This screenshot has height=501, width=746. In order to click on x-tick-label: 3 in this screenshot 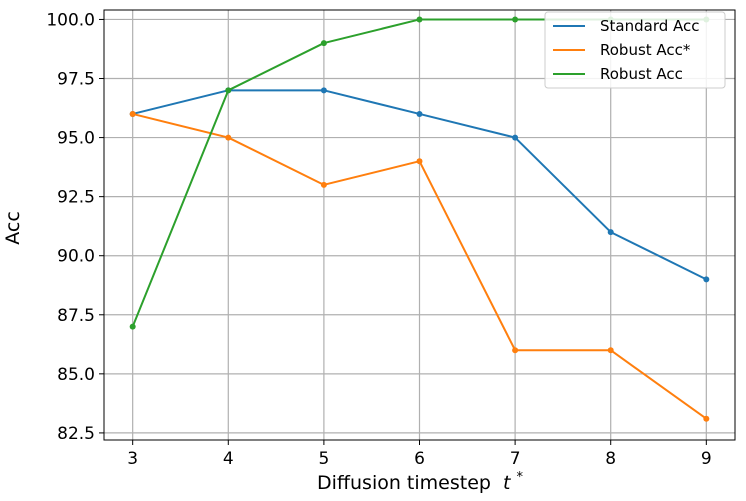, I will do `click(132, 459)`.